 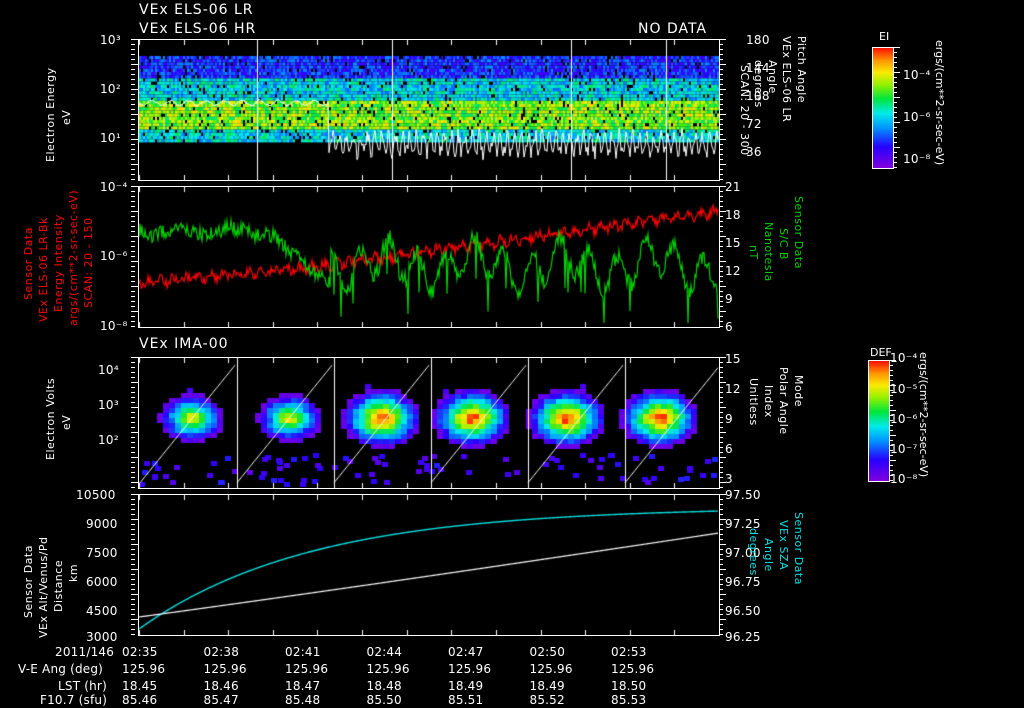 I want to click on panel4-rtick-5: 96.25, so click(x=743, y=637).